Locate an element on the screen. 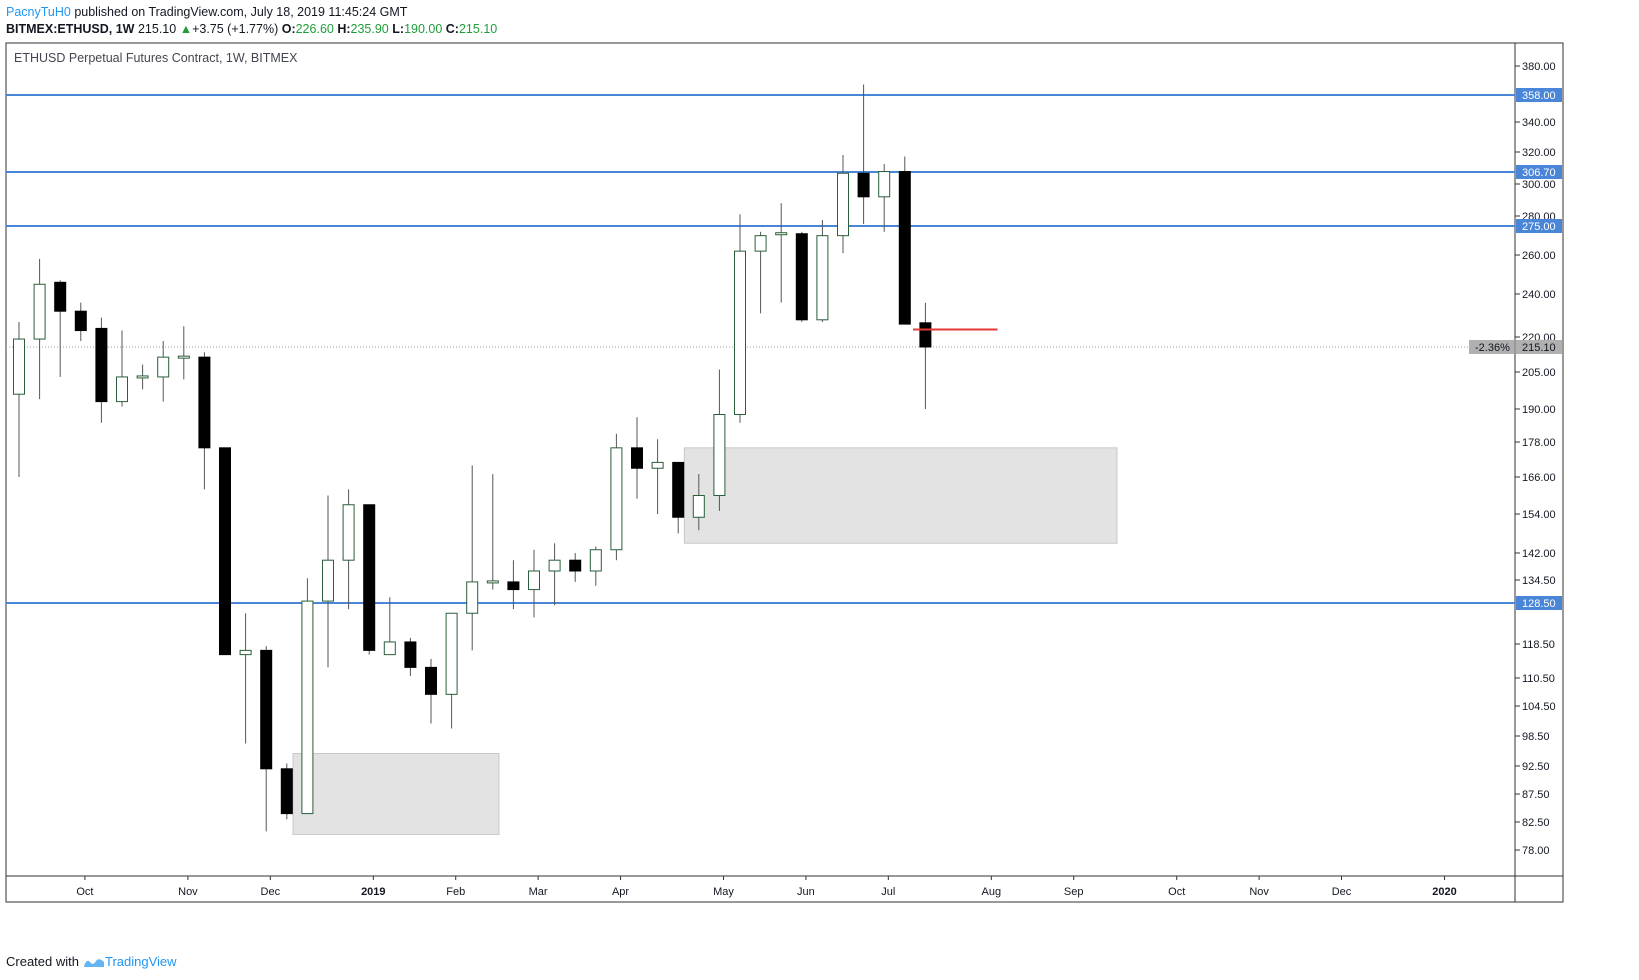 The height and width of the screenshot is (980, 1639). last-price-tag-label: 215.10 is located at coordinates (1539, 348).